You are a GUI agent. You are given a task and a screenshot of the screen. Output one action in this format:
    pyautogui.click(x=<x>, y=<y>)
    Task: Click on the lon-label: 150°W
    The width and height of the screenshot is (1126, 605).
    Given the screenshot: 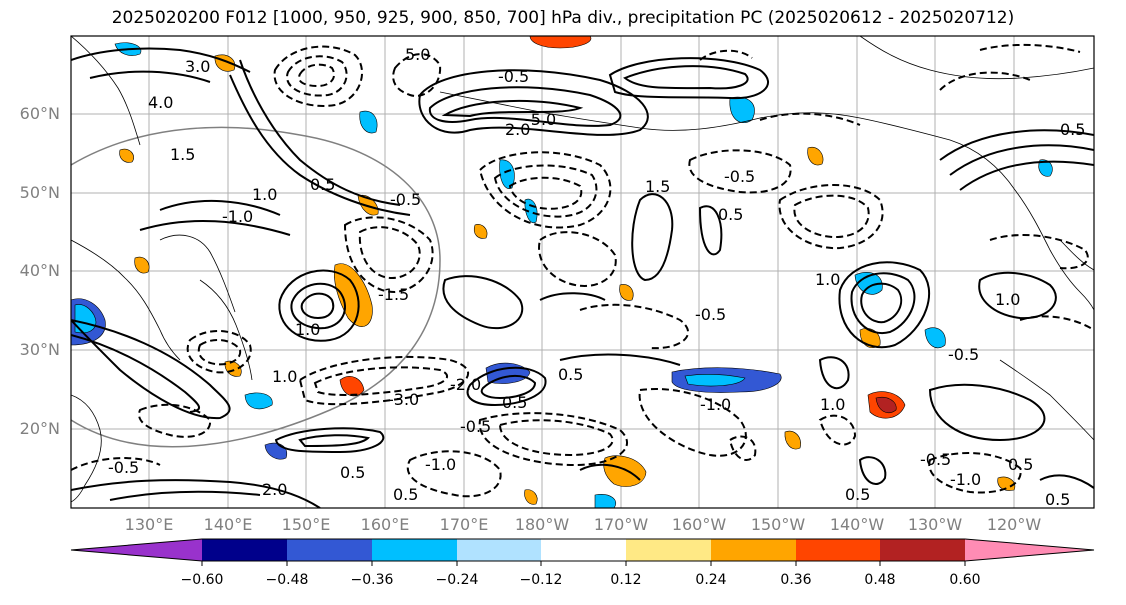 What is the action you would take?
    pyautogui.click(x=778, y=524)
    